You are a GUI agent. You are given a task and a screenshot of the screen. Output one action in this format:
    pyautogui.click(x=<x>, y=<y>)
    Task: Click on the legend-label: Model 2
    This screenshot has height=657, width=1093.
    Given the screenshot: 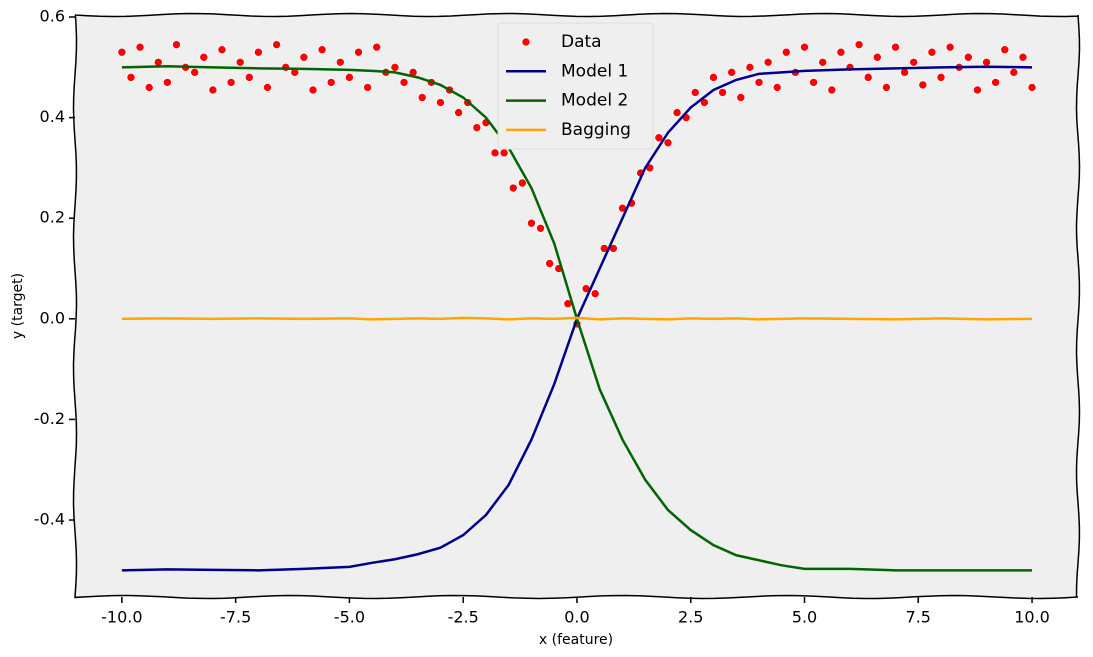 What is the action you would take?
    pyautogui.click(x=594, y=101)
    